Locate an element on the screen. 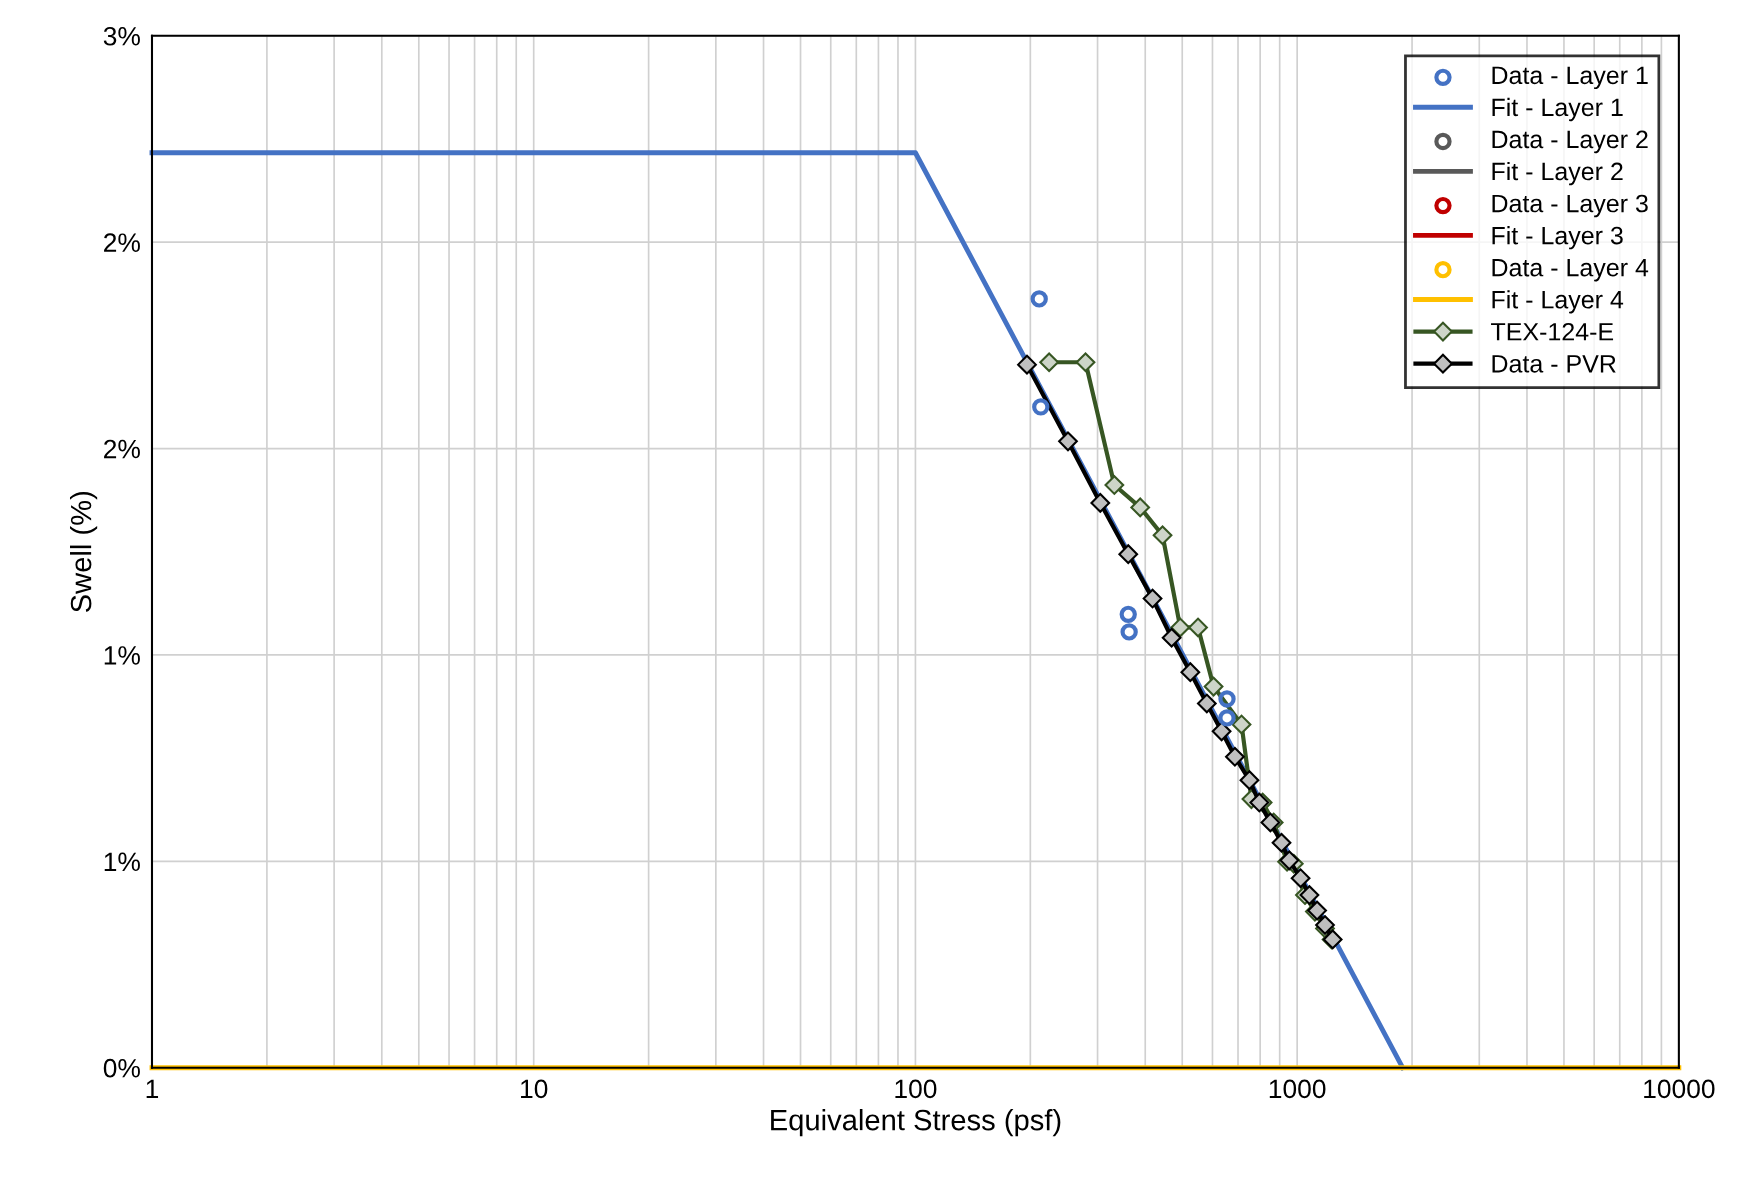 This screenshot has width=1747, height=1193. legend-label: Fit - Layer 3 is located at coordinates (1557, 238).